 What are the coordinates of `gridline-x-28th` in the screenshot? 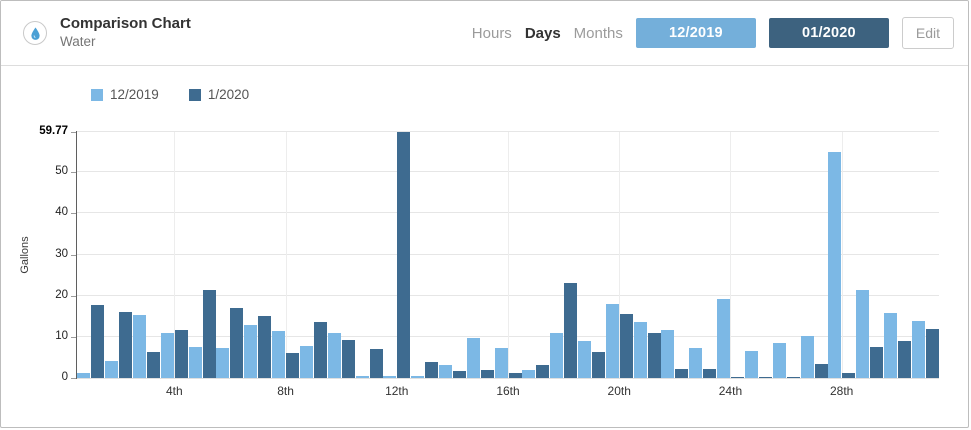 It's located at (842, 255).